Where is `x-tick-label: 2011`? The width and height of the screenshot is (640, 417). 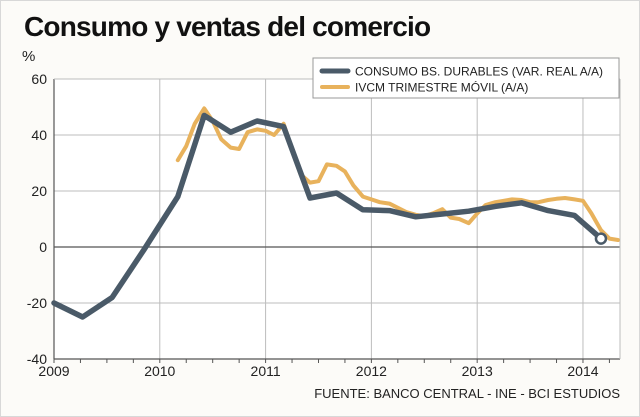 x-tick-label: 2011 is located at coordinates (266, 371).